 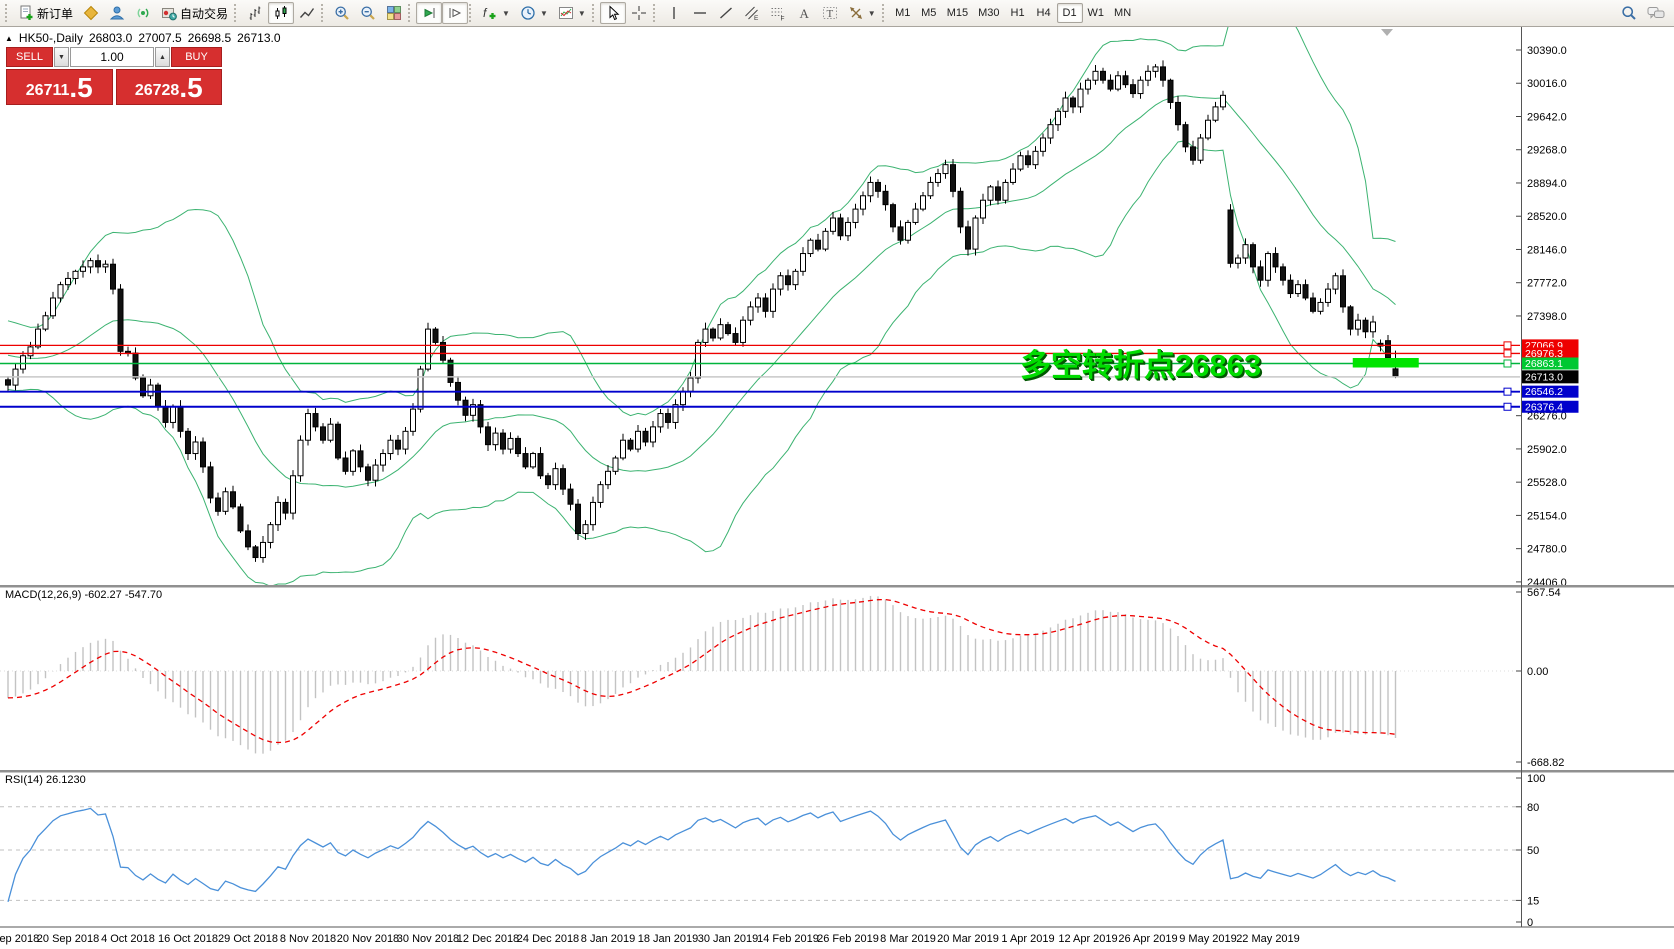 I want to click on tab-timeframe-w1: W1, so click(x=1096, y=13).